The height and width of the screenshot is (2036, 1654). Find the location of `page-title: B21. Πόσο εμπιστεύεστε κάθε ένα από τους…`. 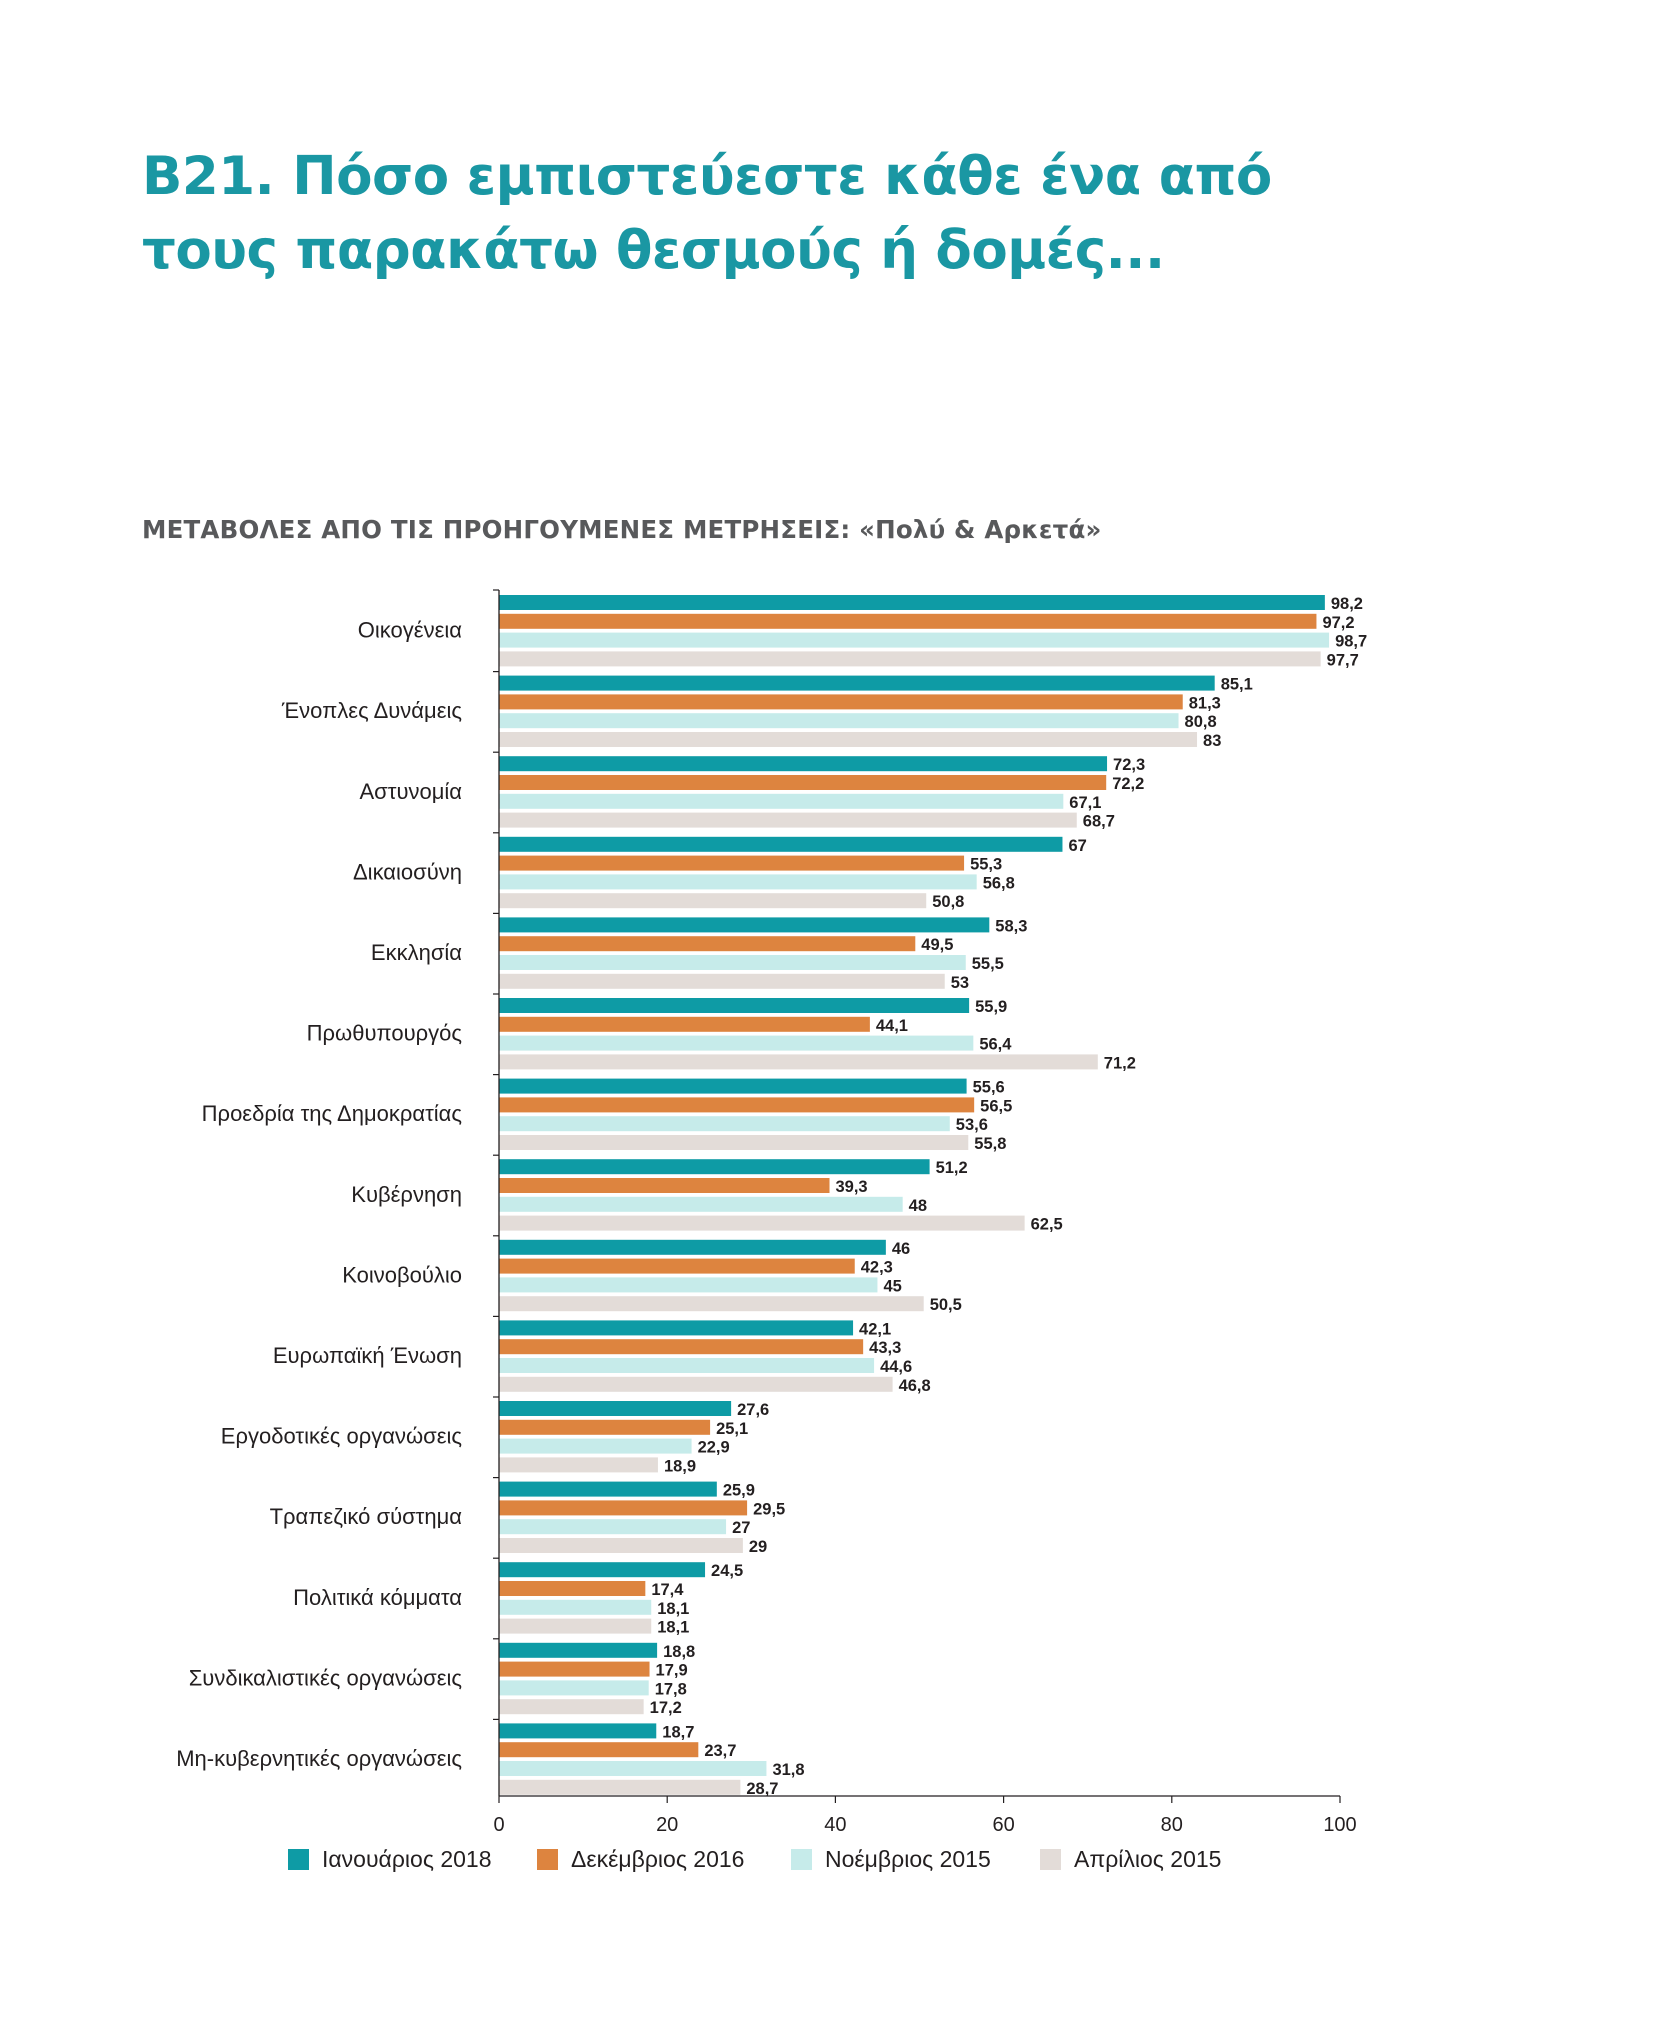

page-title: B21. Πόσο εμπιστεύεστε κάθε ένα από τους… is located at coordinates (842, 214).